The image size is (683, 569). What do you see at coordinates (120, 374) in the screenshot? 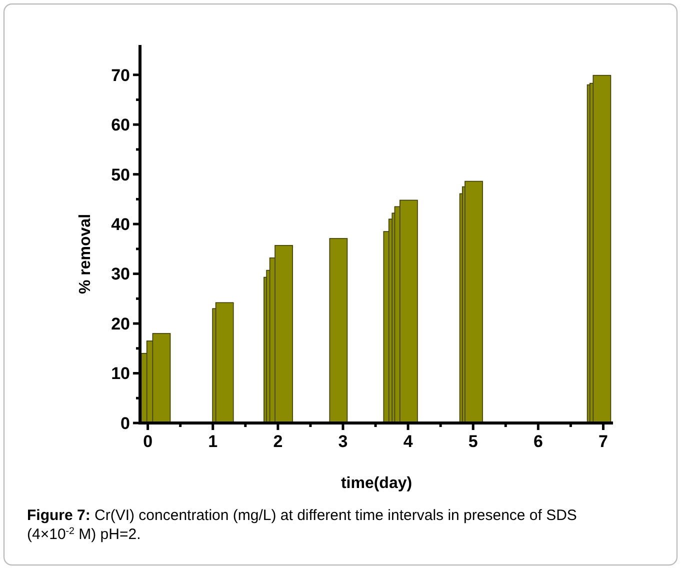
I see `y-tick-label: 10` at bounding box center [120, 374].